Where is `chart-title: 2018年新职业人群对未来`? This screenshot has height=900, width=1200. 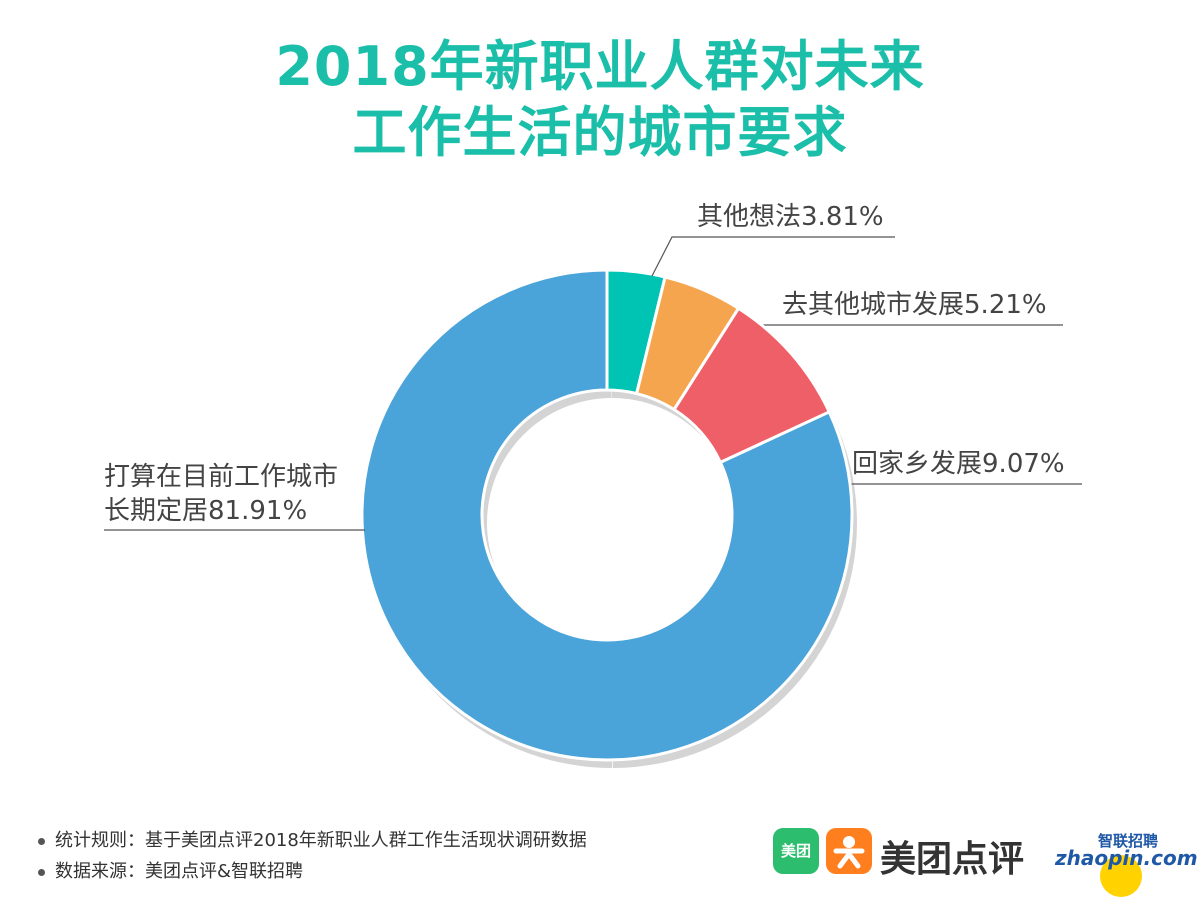
chart-title: 2018年新职业人群对未来 is located at coordinates (600, 66).